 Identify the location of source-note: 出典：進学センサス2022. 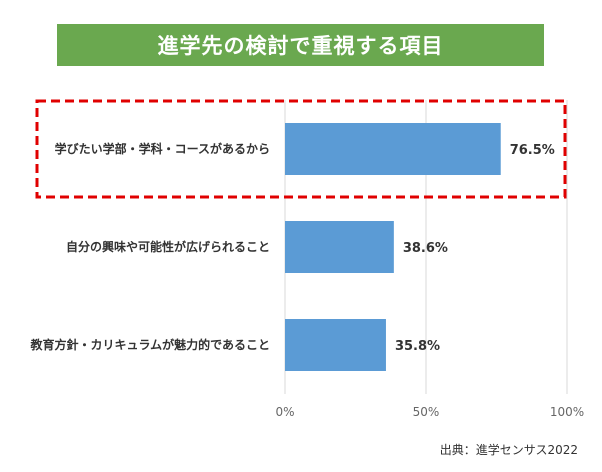
(508, 450).